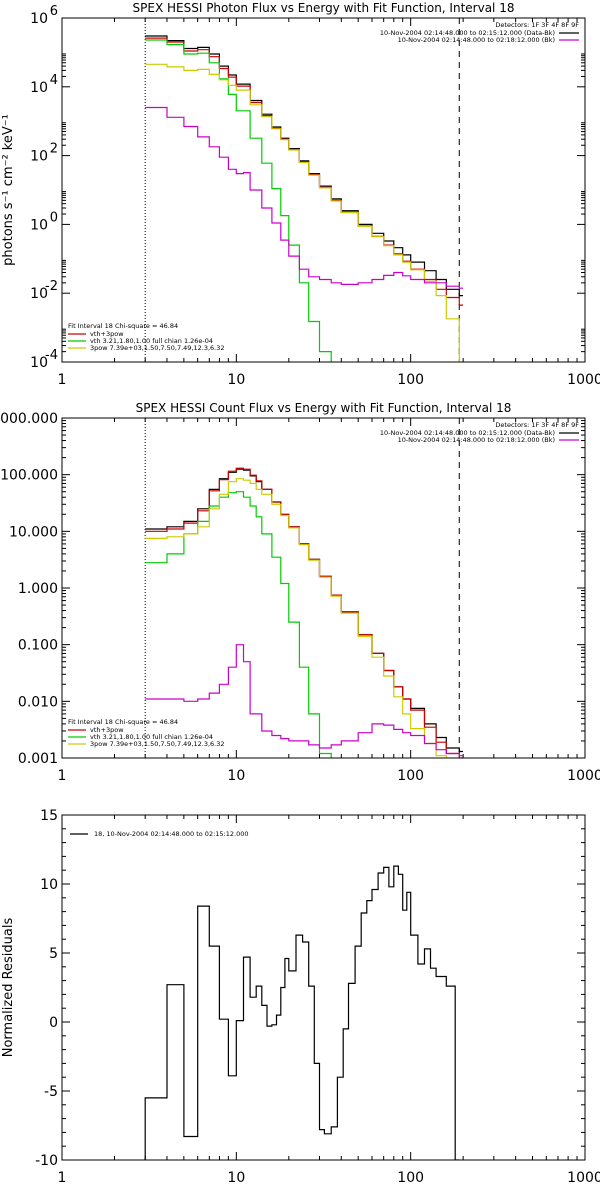 The height and width of the screenshot is (1204, 600). I want to click on y-tick-exponent: 6, so click(54, 11).